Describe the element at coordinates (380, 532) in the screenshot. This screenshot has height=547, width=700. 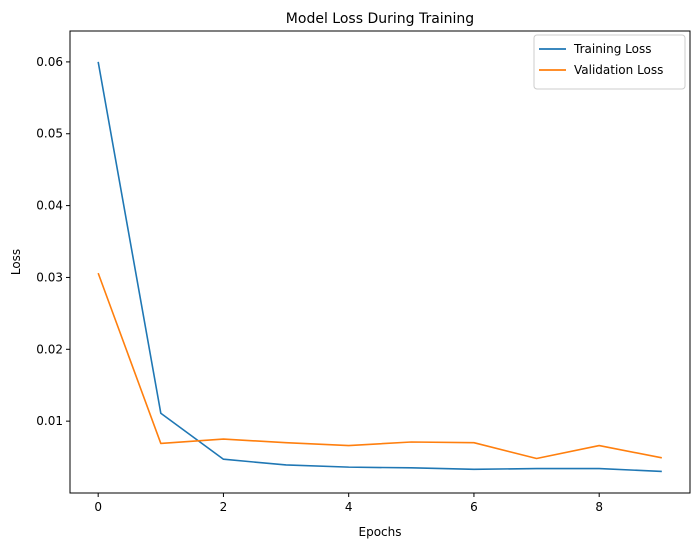
I see `x-axis-title: Epochs` at that location.